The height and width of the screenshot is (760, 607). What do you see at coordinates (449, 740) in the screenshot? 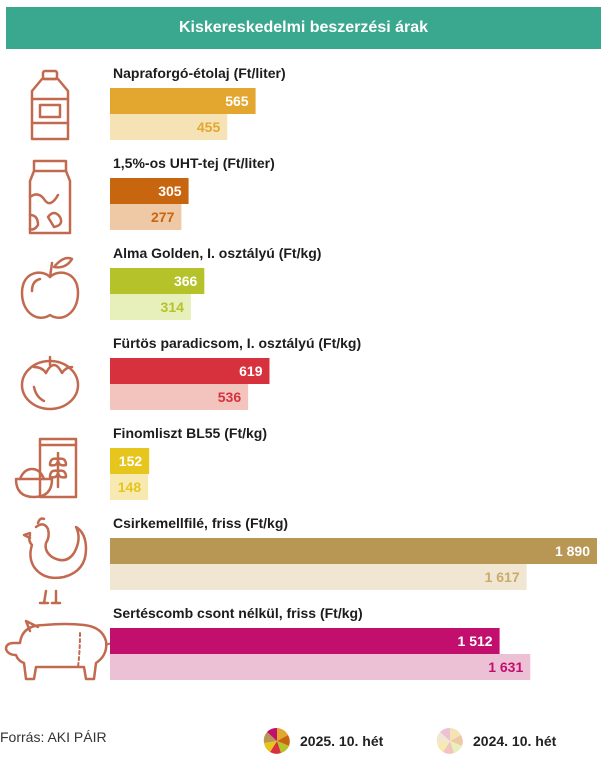
I see `pastel-pie-icon` at bounding box center [449, 740].